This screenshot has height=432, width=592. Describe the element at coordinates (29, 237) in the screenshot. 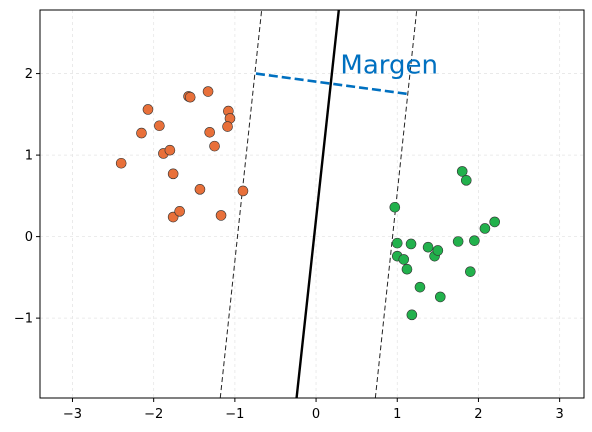

I see `y-tick-label: 0` at that location.